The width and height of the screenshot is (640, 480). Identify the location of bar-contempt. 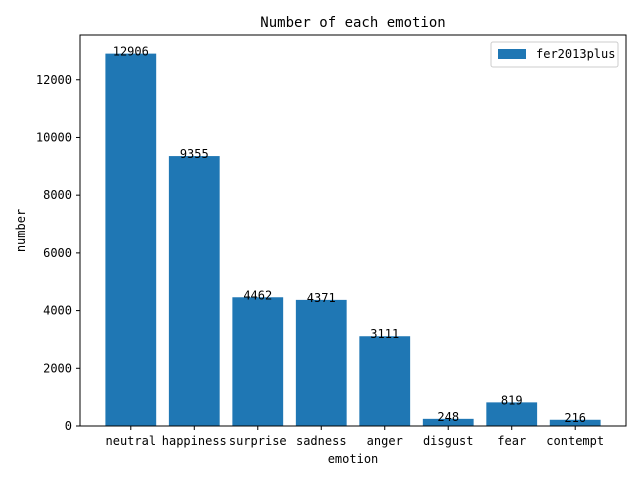
(575, 422).